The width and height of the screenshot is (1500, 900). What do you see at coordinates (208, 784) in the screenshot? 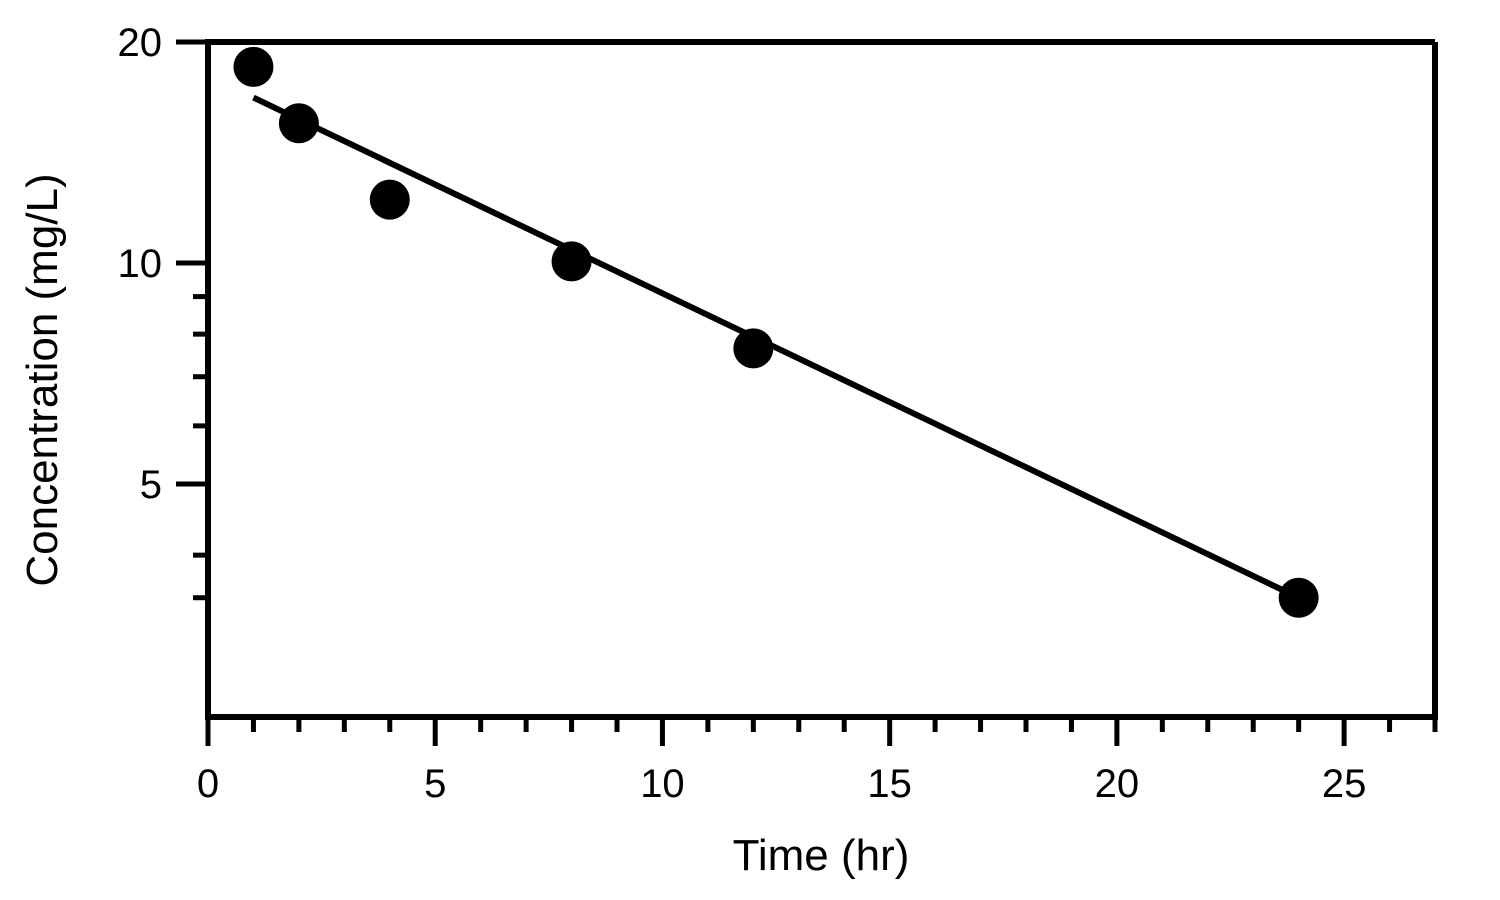
I see `x-tick-label: 0` at bounding box center [208, 784].